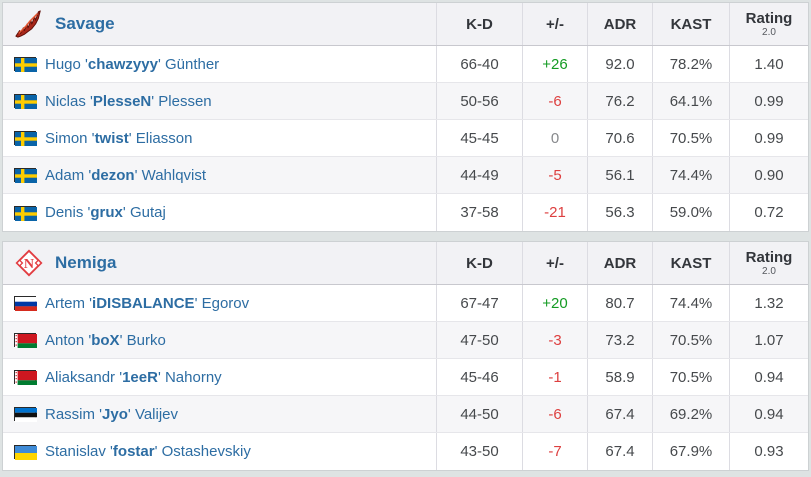  Describe the element at coordinates (619, 64) in the screenshot. I see `adr-value: 92.0` at that location.